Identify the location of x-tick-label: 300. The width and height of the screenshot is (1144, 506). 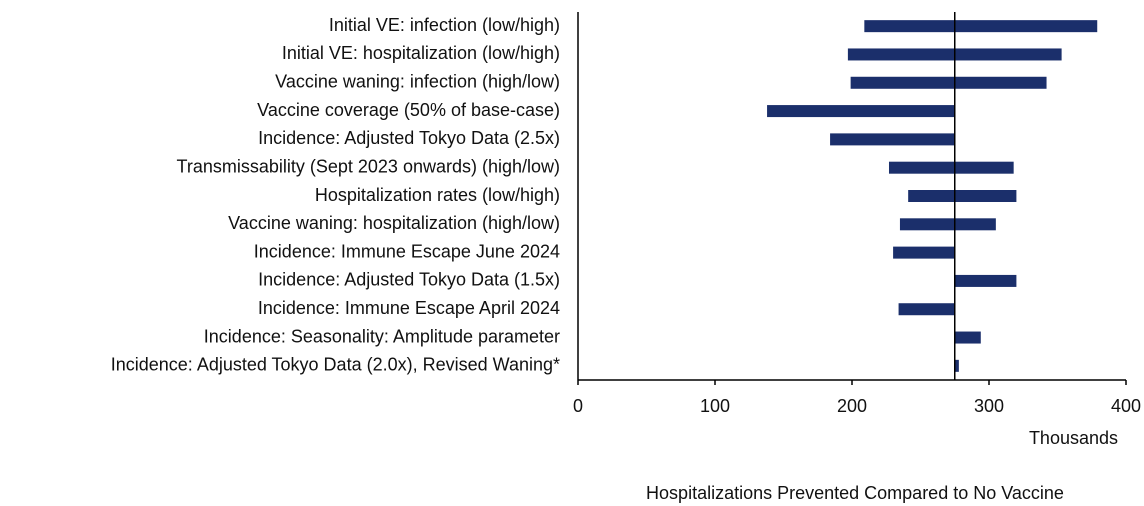
(989, 406).